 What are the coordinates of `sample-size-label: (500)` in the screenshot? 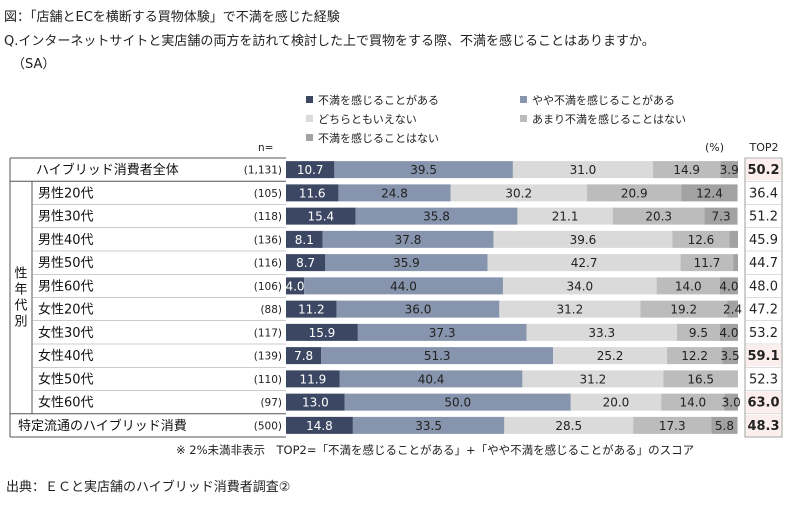 It's located at (268, 426).